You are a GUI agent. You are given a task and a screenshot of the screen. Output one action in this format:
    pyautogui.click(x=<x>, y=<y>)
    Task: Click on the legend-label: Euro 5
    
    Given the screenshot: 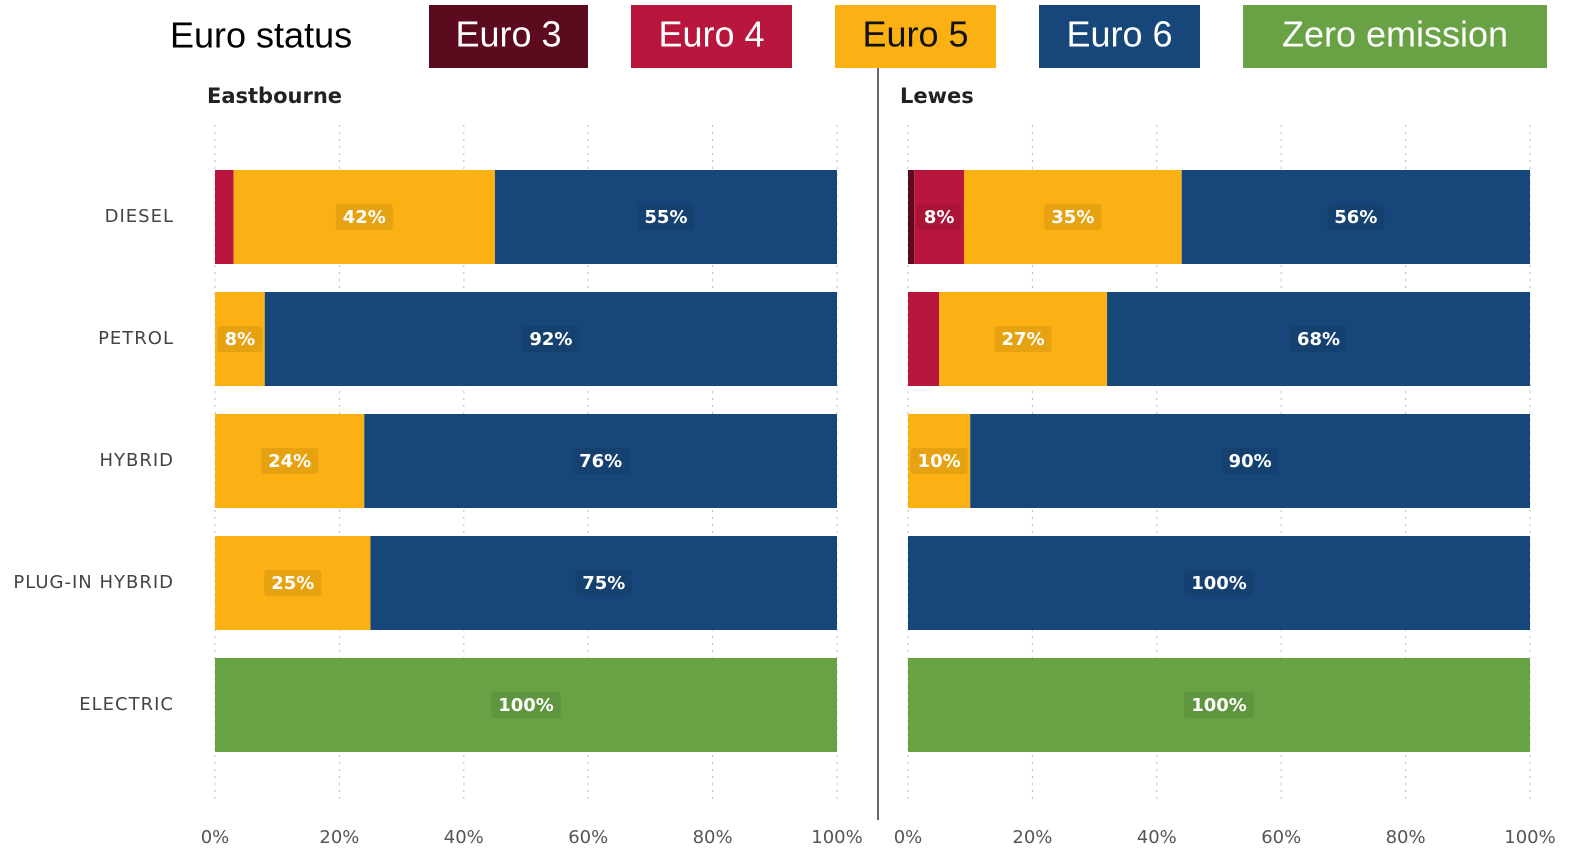 What is the action you would take?
    pyautogui.click(x=915, y=34)
    